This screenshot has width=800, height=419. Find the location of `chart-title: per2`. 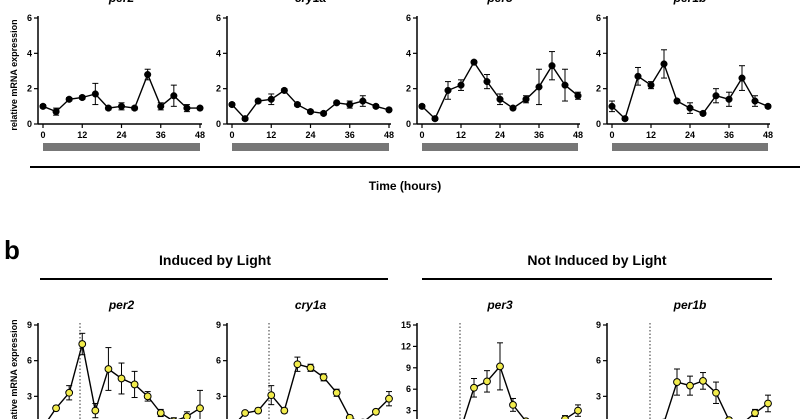

chart-title: per2 is located at coordinates (121, 2).